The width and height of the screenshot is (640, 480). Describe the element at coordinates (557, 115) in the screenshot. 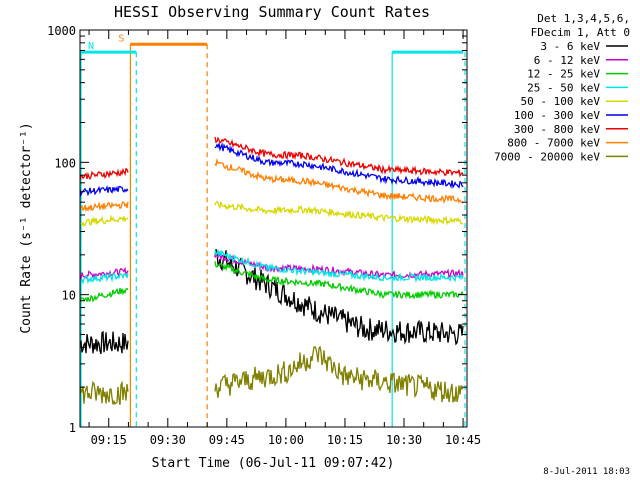

I see `legend-entry-label: 100 - 300 keV` at that location.